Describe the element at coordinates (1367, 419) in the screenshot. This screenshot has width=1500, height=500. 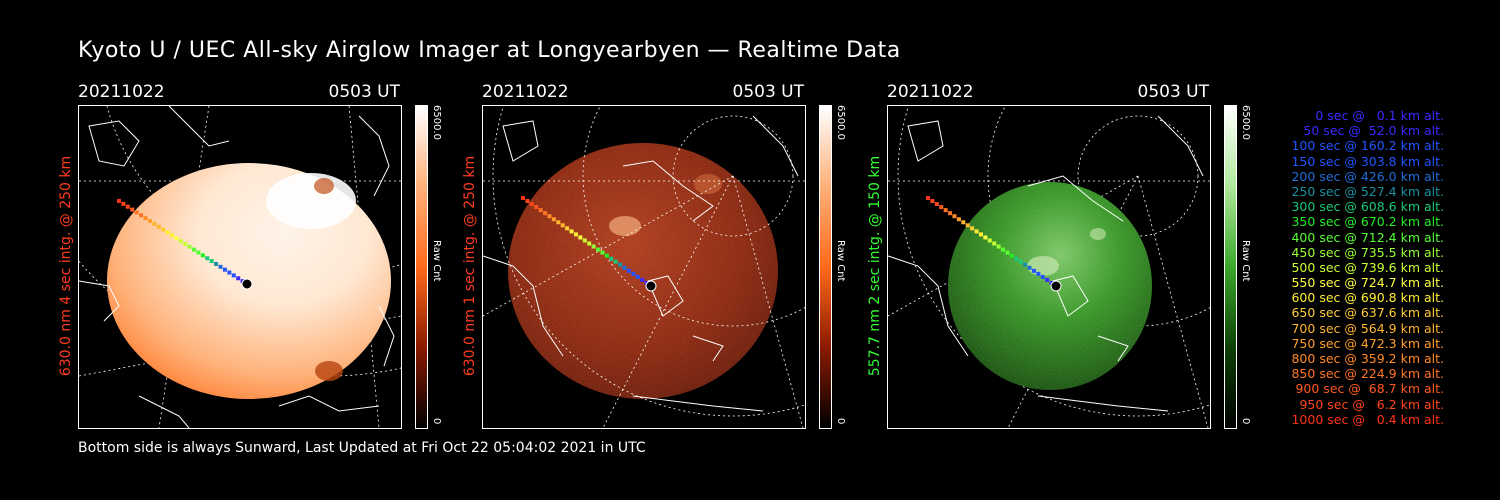
I see `legend-row: 1000 sec @ 0.4 km alt.` at that location.